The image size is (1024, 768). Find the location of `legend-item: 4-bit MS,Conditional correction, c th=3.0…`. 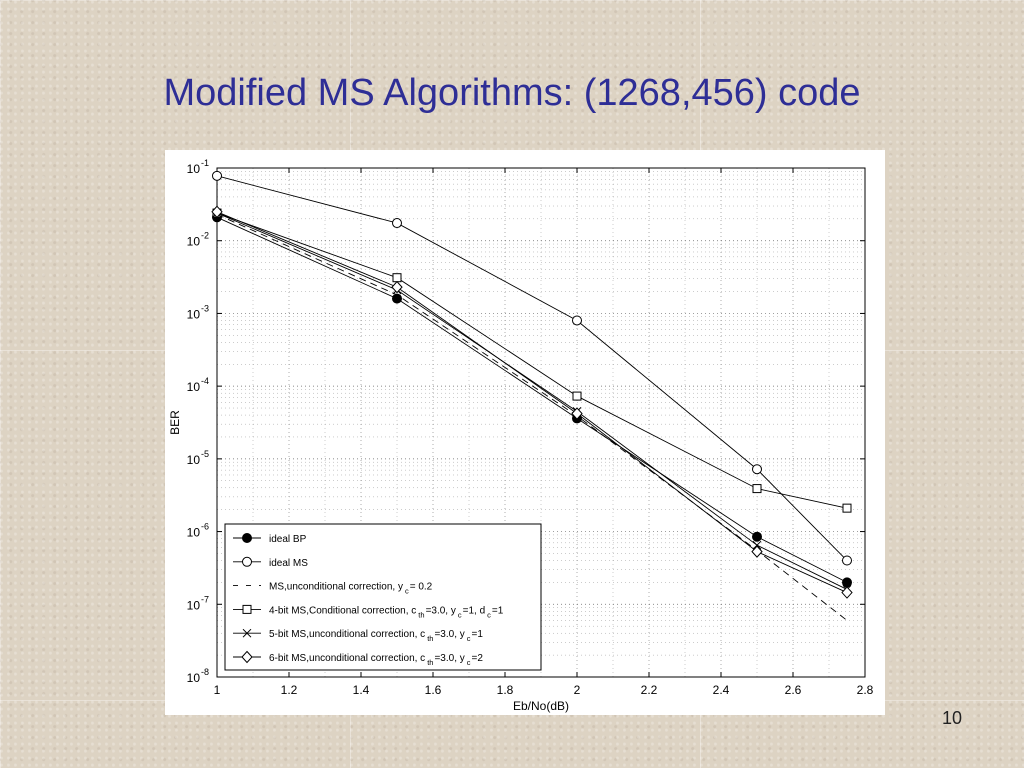

legend-item: 4-bit MS,Conditional correction, c th=3.0… is located at coordinates (368, 611).